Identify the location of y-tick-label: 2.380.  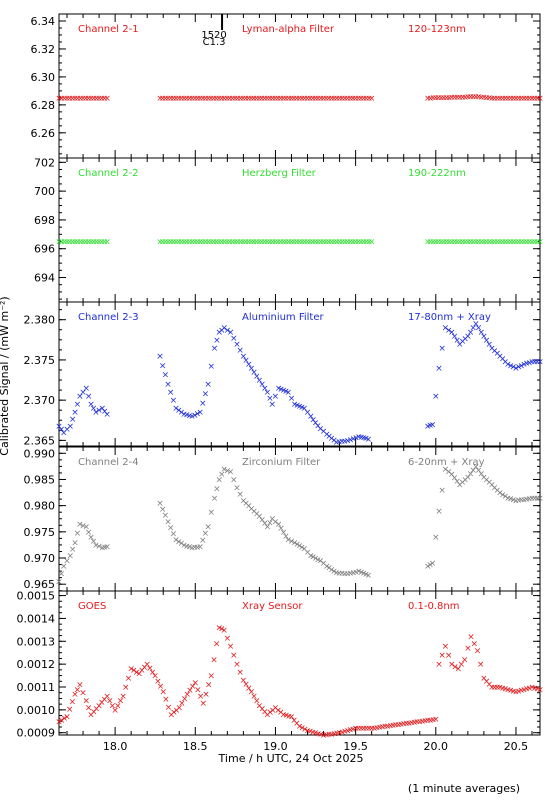
(40, 320).